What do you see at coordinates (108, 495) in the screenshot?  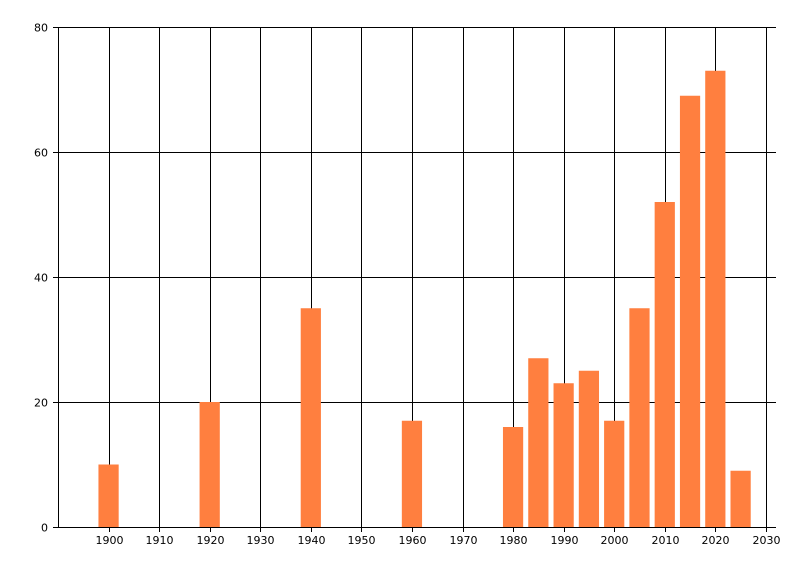 I see `bar-1900` at bounding box center [108, 495].